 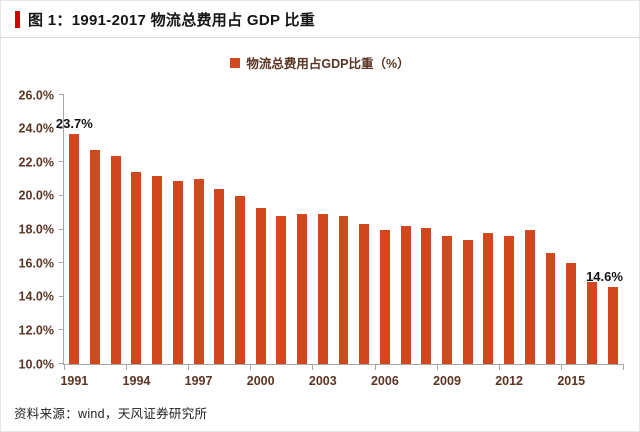 I want to click on bar-slot-2008, so click(x=426, y=229).